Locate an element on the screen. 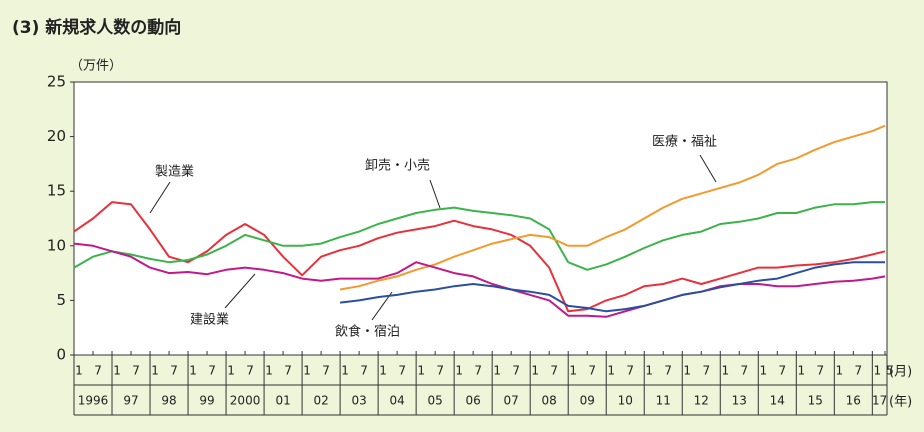 Image resolution: width=924 pixels, height=432 pixels. y-tick-label: 15 is located at coordinates (56, 191).